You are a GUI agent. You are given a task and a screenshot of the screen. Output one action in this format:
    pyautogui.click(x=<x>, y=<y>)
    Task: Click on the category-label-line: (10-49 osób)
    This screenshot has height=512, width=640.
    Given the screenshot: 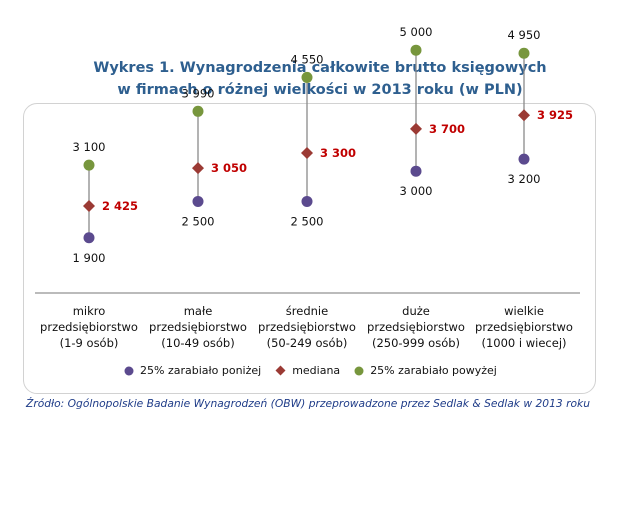 What is the action you would take?
    pyautogui.click(x=198, y=343)
    